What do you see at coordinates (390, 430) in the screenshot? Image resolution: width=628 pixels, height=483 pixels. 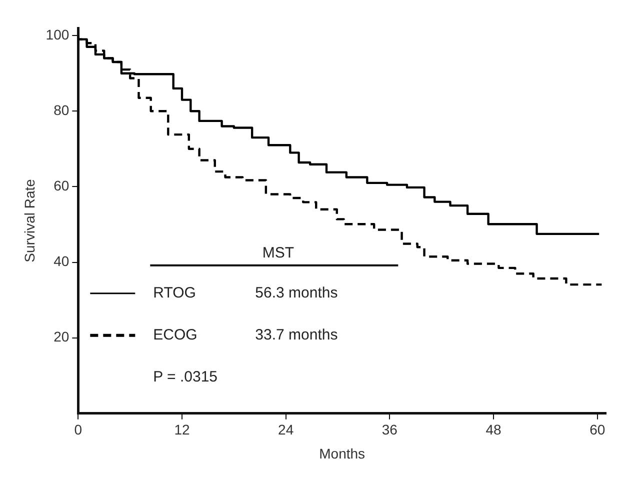 I see `x-tick-label: 36` at bounding box center [390, 430].